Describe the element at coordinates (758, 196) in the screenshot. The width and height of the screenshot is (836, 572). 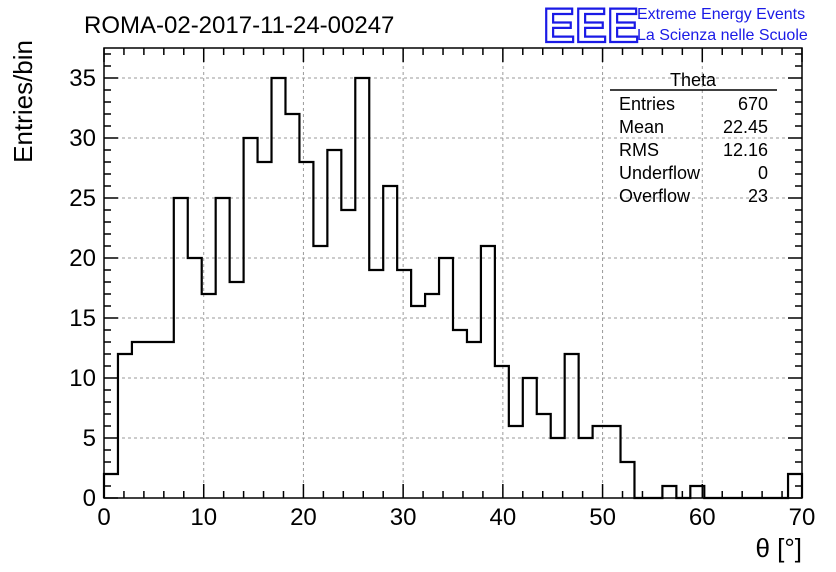
I see `stats-value-overflow: 23` at that location.